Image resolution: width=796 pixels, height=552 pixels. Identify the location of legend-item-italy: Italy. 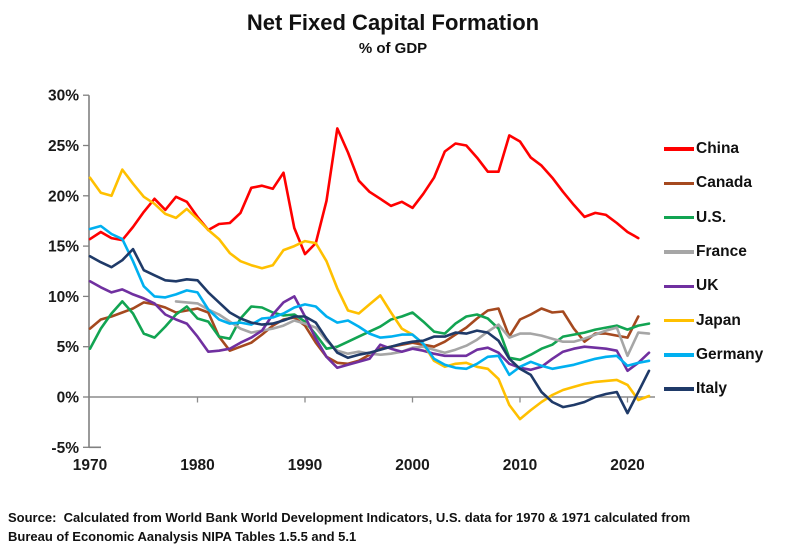
(713, 389).